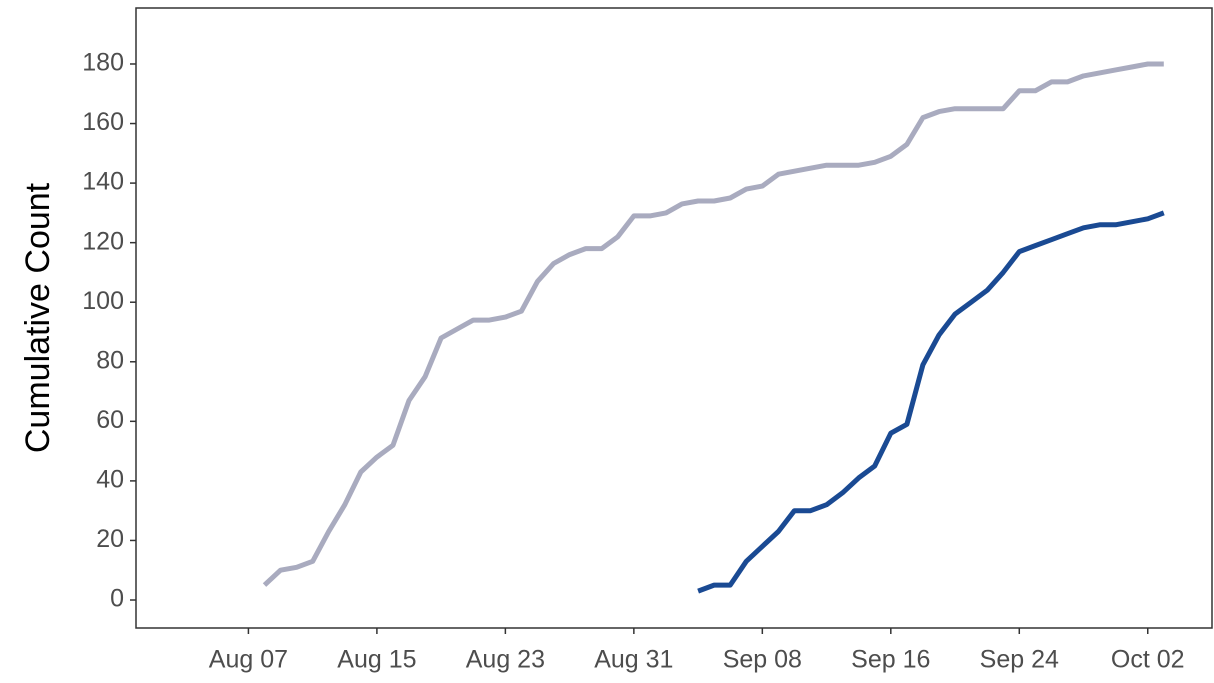 The height and width of the screenshot is (683, 1214). Describe the element at coordinates (633, 660) in the screenshot. I see `x-tick-label: Aug 31` at that location.